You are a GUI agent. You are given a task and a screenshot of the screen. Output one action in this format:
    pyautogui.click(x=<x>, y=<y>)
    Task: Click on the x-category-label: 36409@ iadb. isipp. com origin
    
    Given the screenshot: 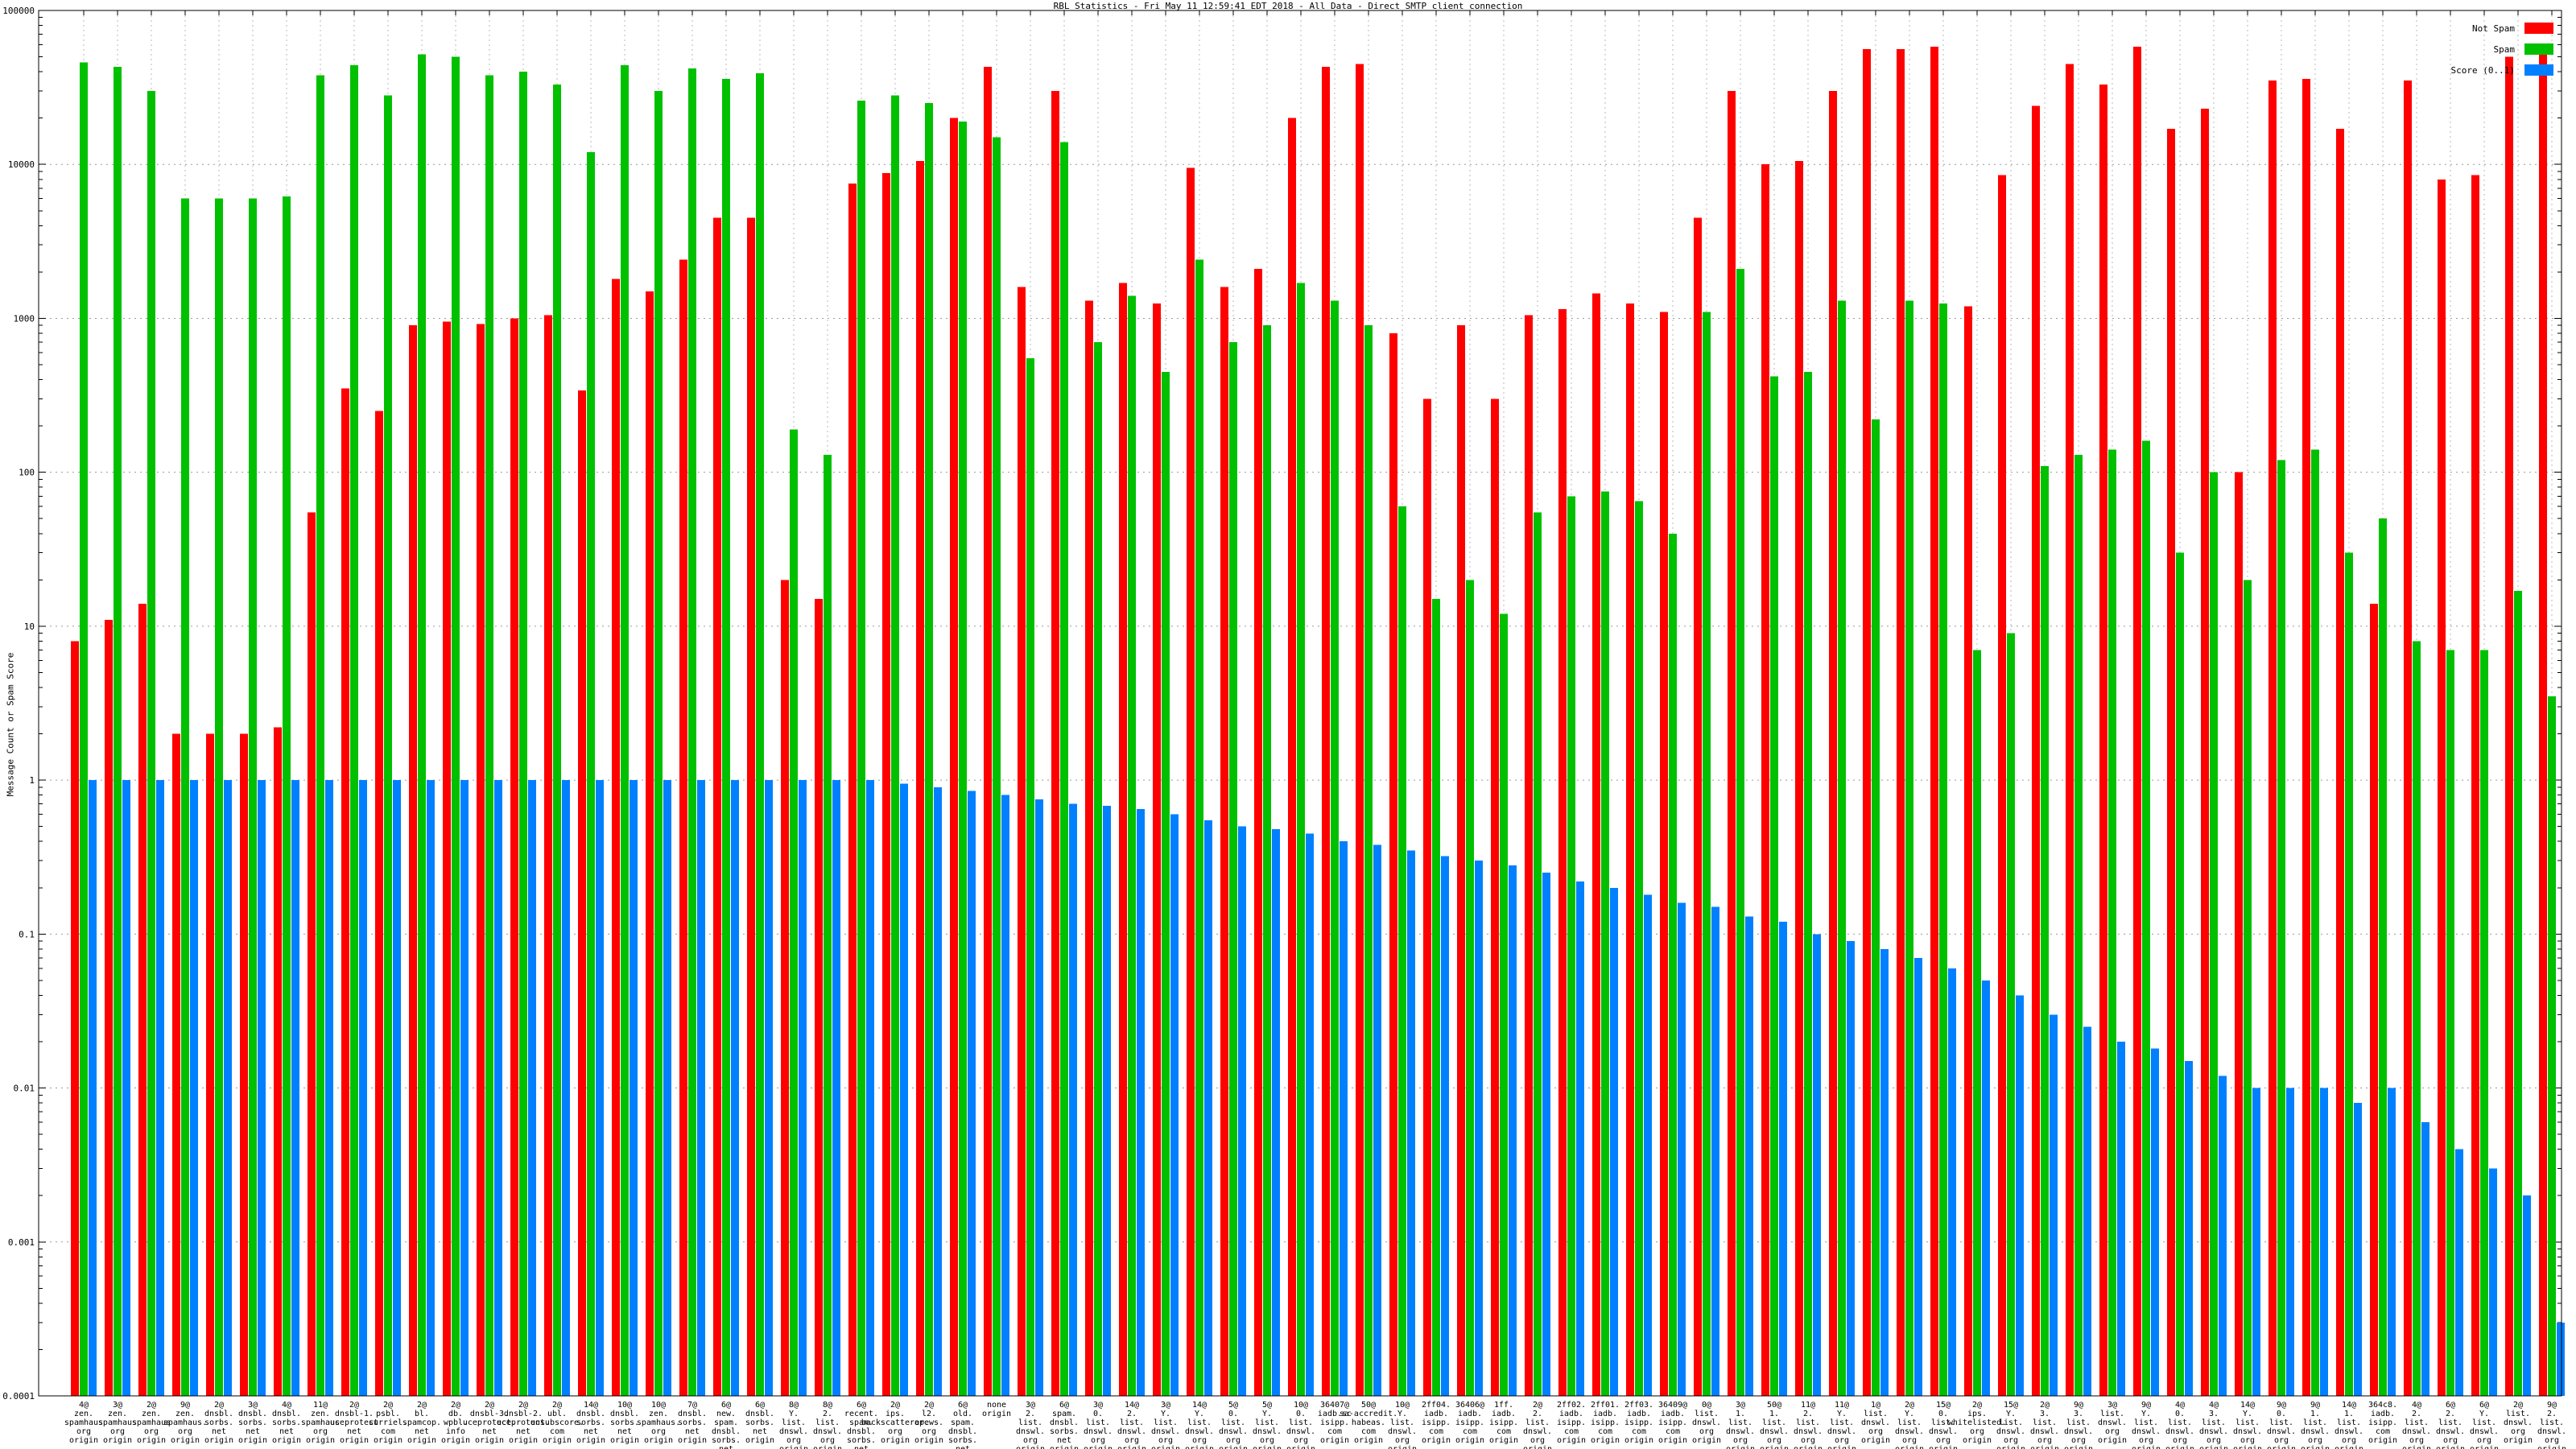 What is the action you would take?
    pyautogui.click(x=1672, y=1423)
    